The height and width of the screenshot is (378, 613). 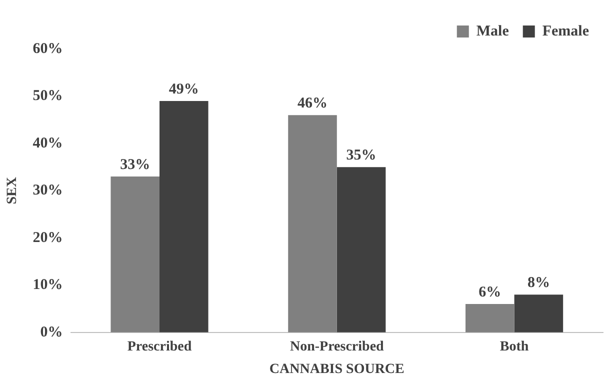 What do you see at coordinates (47, 190) in the screenshot?
I see `y-tick-label: 30%` at bounding box center [47, 190].